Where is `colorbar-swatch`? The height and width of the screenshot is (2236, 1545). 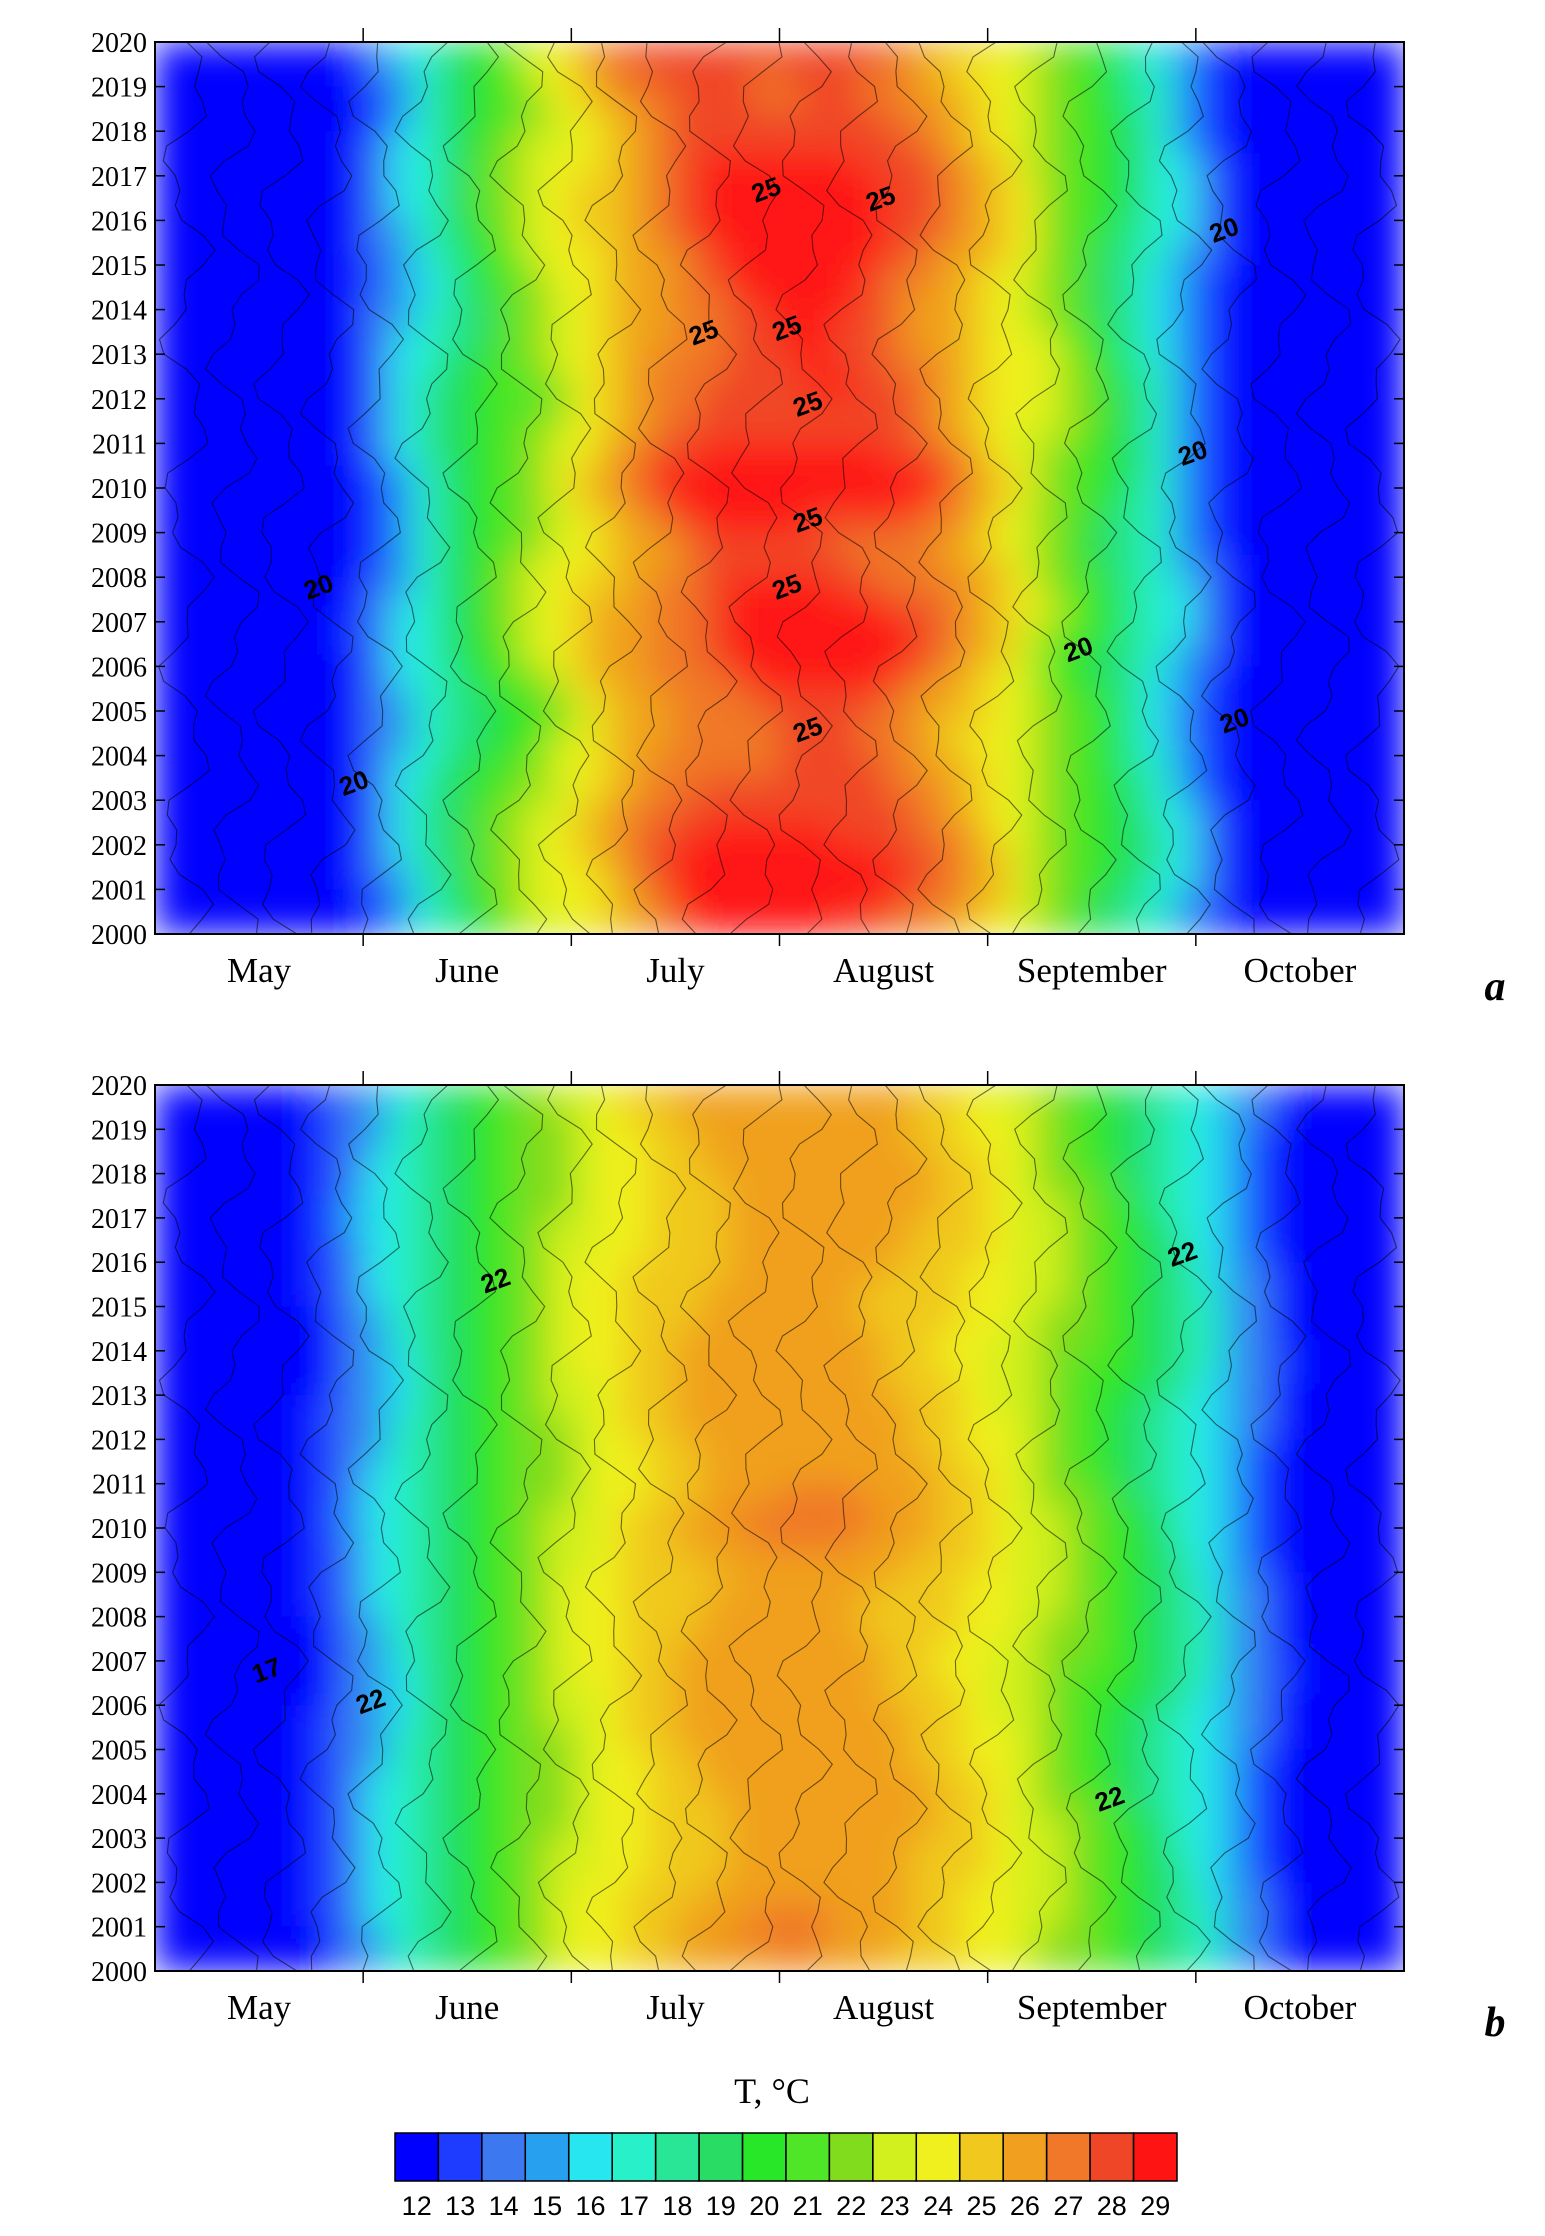
colorbar-swatch is located at coordinates (1112, 2157).